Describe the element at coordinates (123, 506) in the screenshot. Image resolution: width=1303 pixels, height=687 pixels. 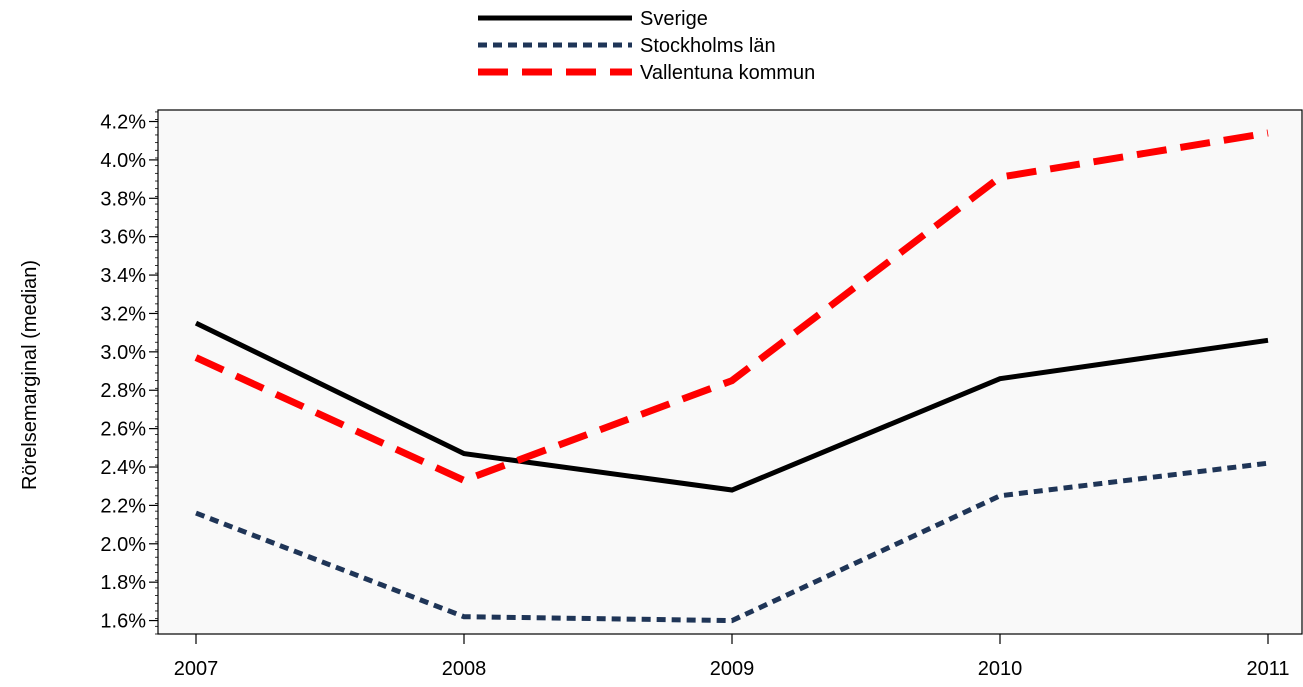
I see `y-tick-label: 2.2%` at that location.